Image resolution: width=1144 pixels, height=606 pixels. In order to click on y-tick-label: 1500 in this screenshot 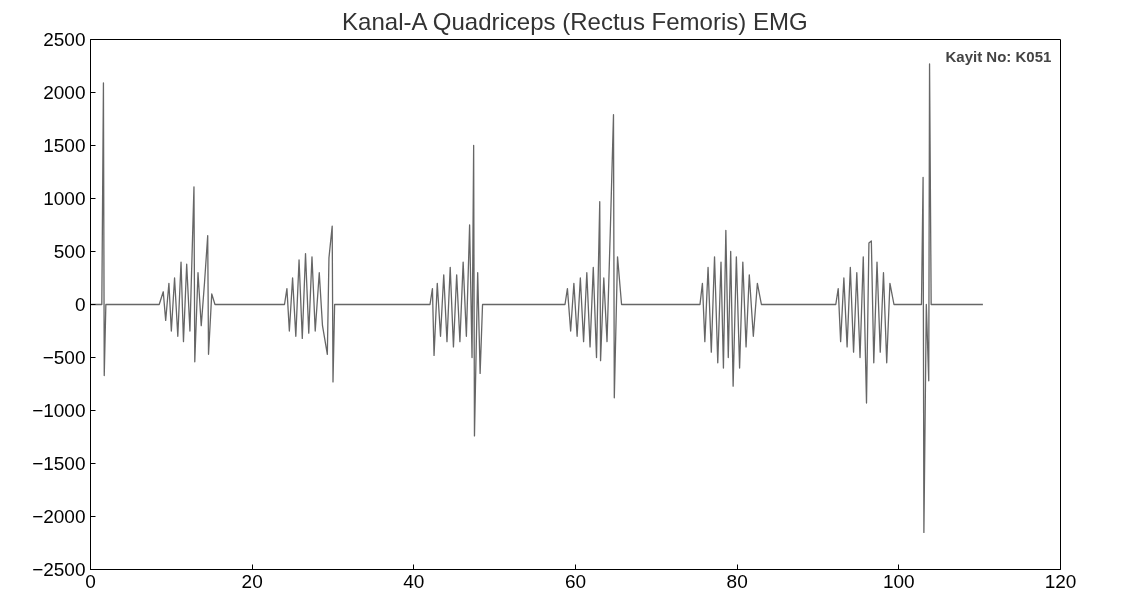, I will do `click(64, 145)`.